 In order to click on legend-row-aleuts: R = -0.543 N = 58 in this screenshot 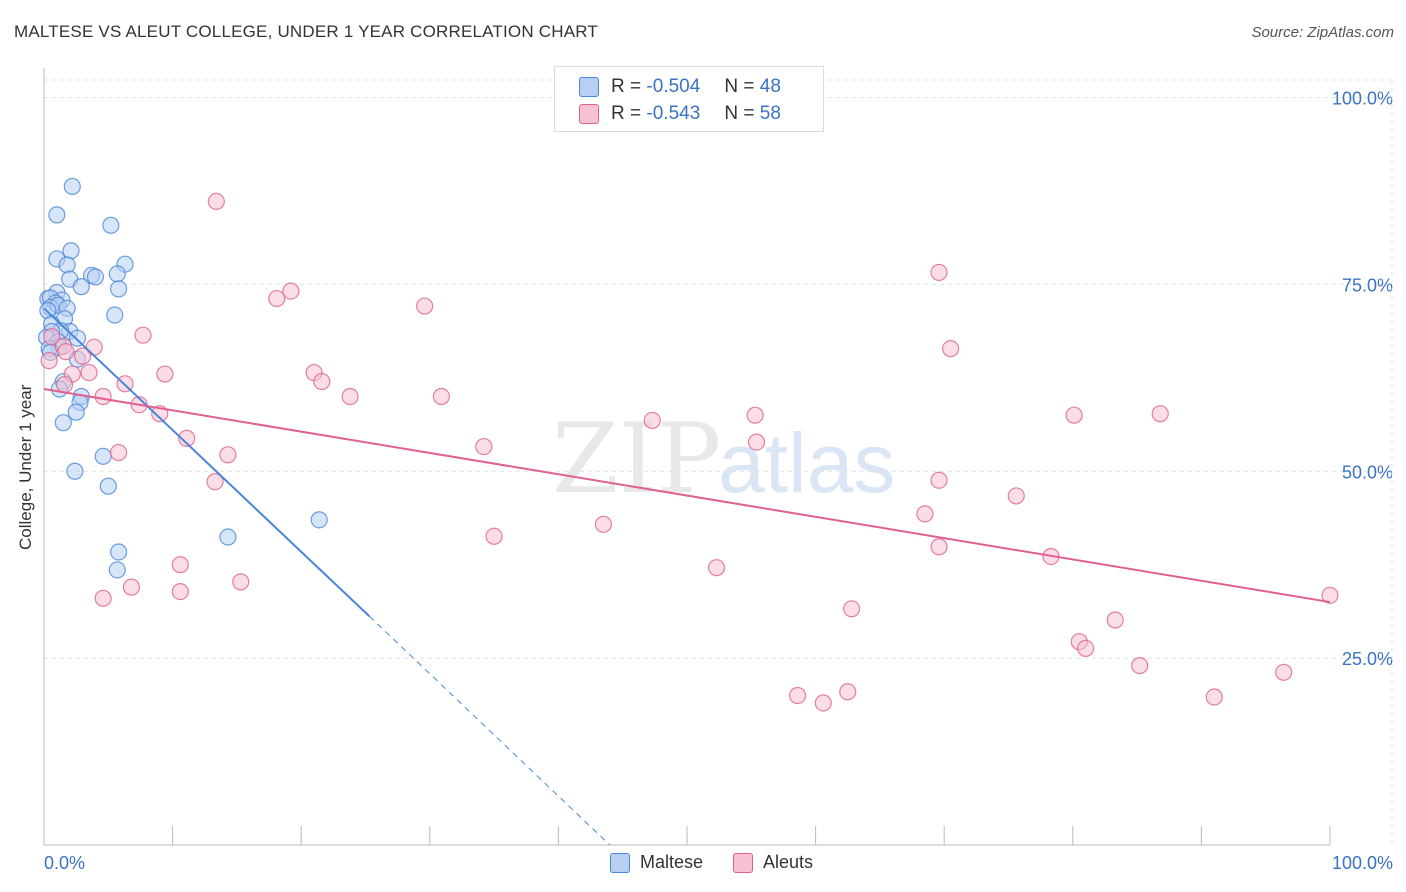, I will do `click(680, 114)`.